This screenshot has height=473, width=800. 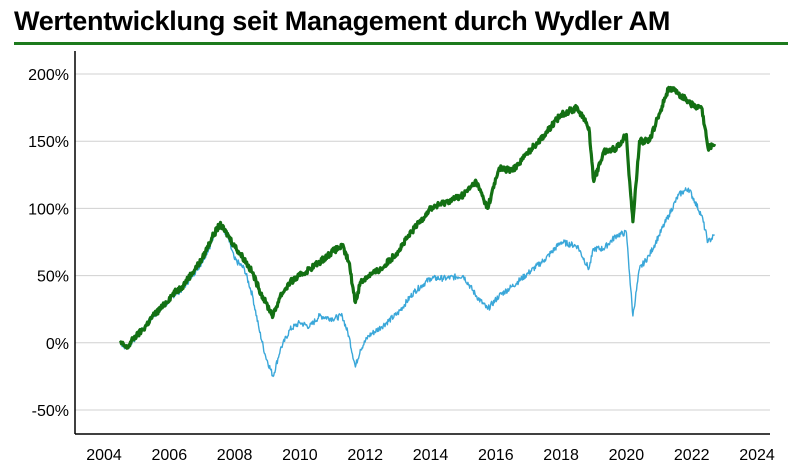 I want to click on x-tick-label: 2014, so click(x=431, y=455).